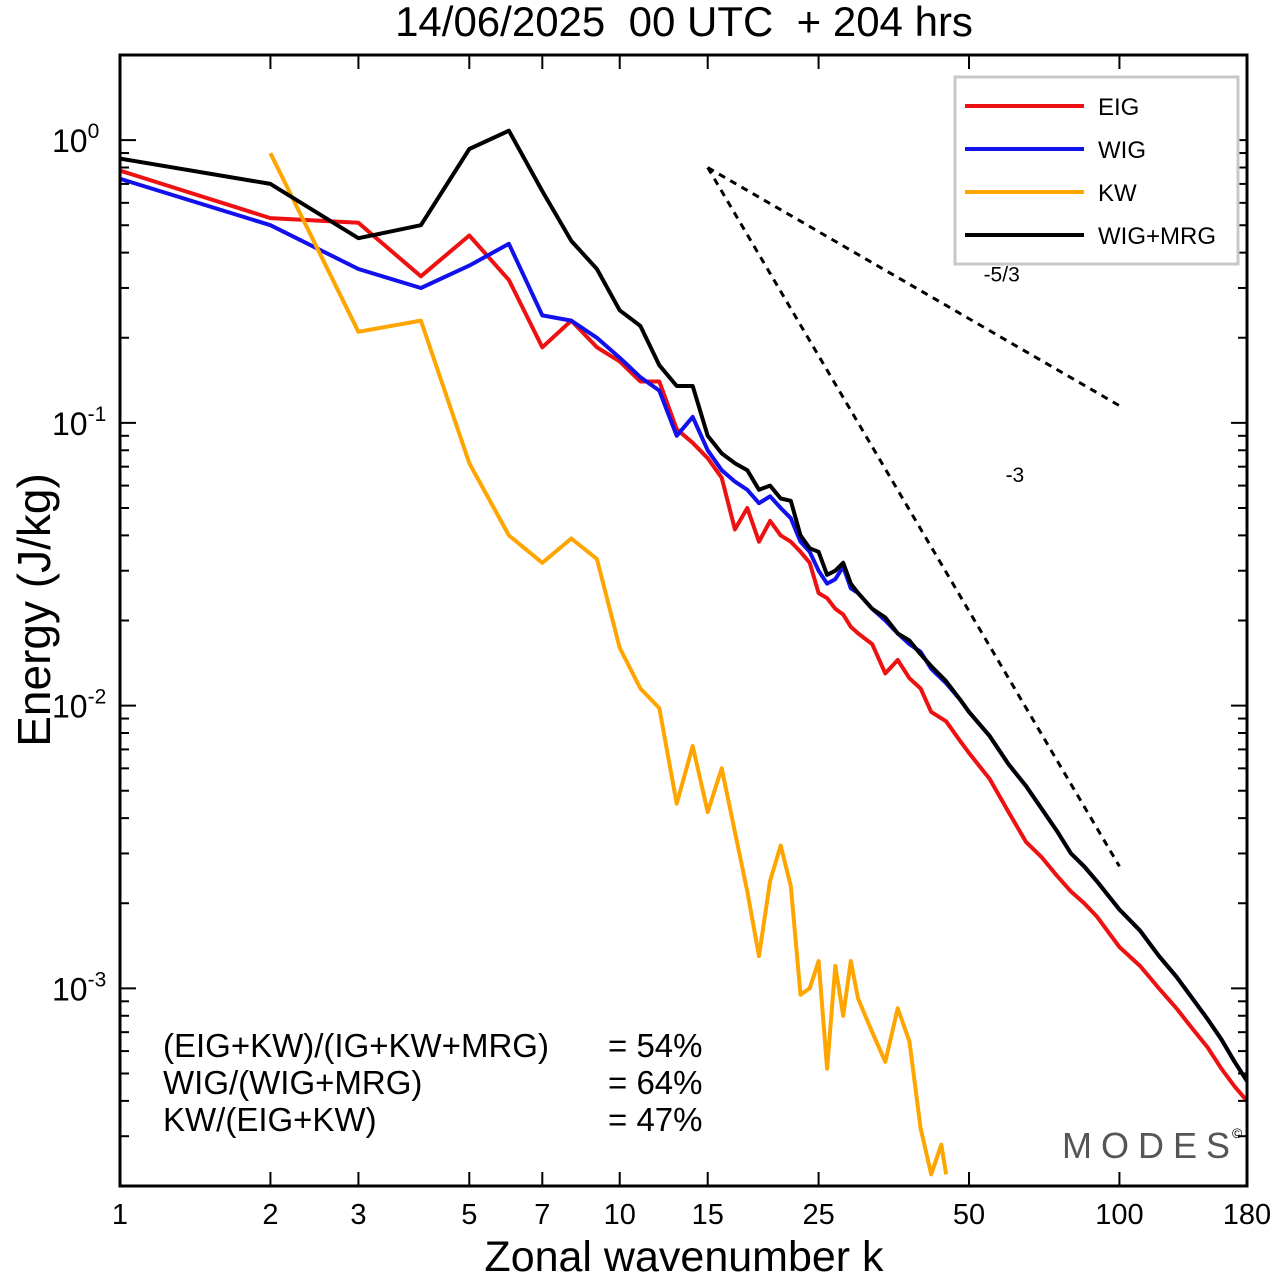 The width and height of the screenshot is (1280, 1281). I want to click on legend-box, so click(1096, 170).